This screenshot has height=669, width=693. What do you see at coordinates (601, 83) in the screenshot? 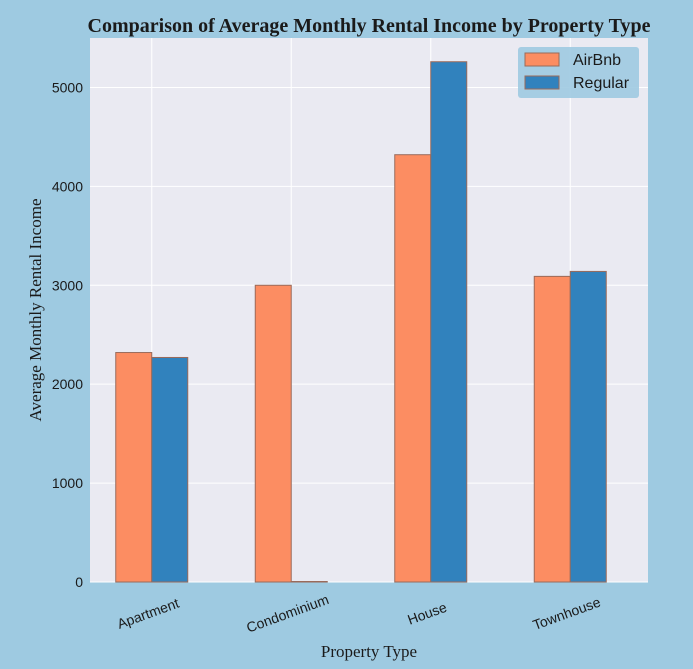
I see `legend-label-regular: Regular` at bounding box center [601, 83].